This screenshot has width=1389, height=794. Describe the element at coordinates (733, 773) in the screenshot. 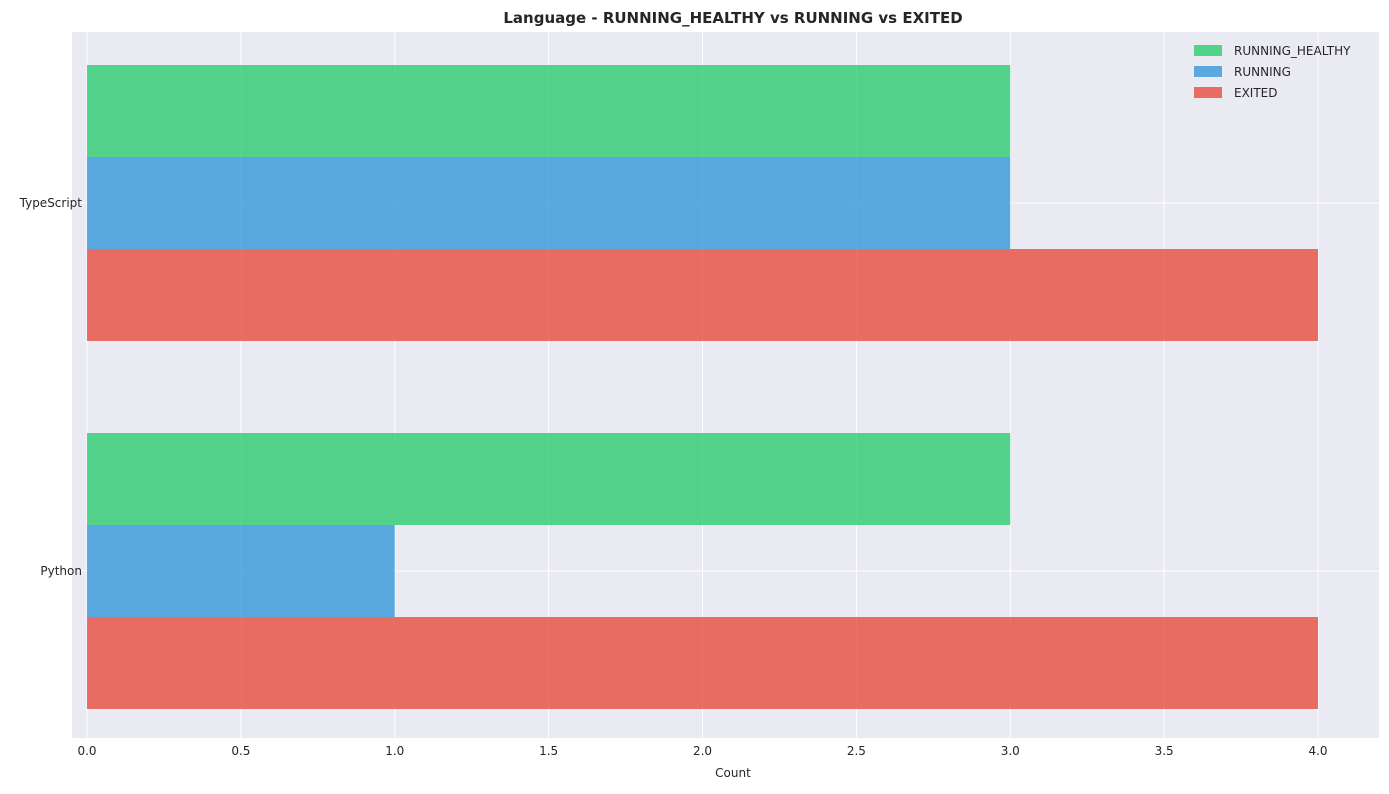

I see `x-axis-title: Count` at that location.